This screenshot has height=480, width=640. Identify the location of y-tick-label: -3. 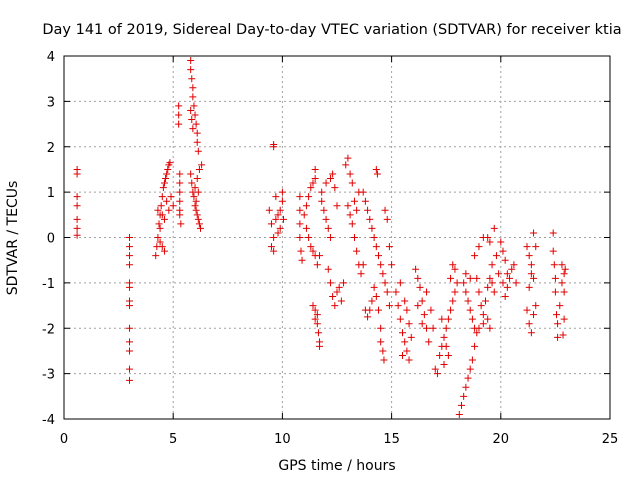
(48, 375).